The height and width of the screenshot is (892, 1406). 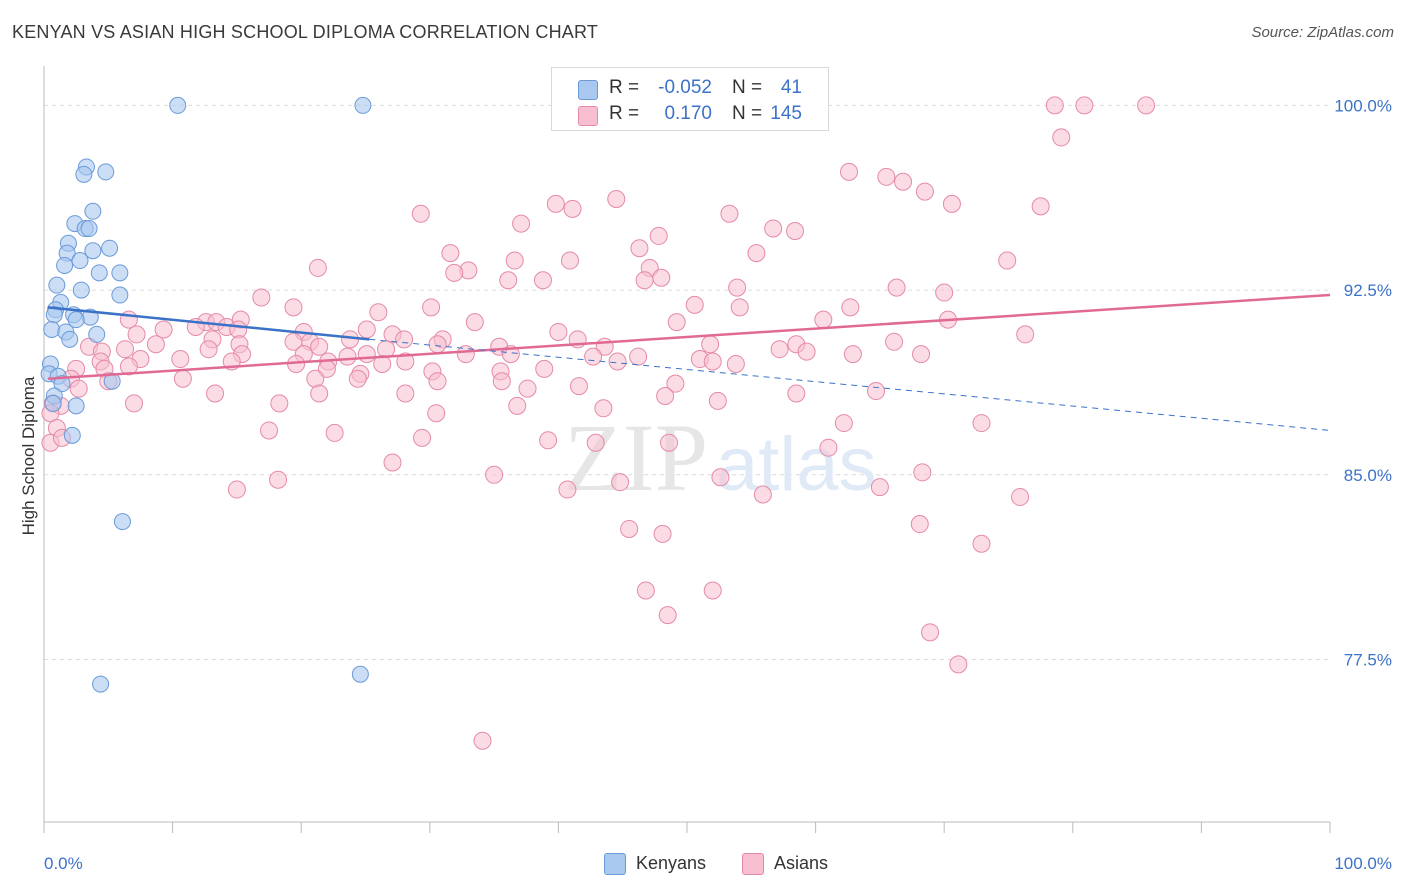 I want to click on kenyans-n-value: 41, so click(x=791, y=87).